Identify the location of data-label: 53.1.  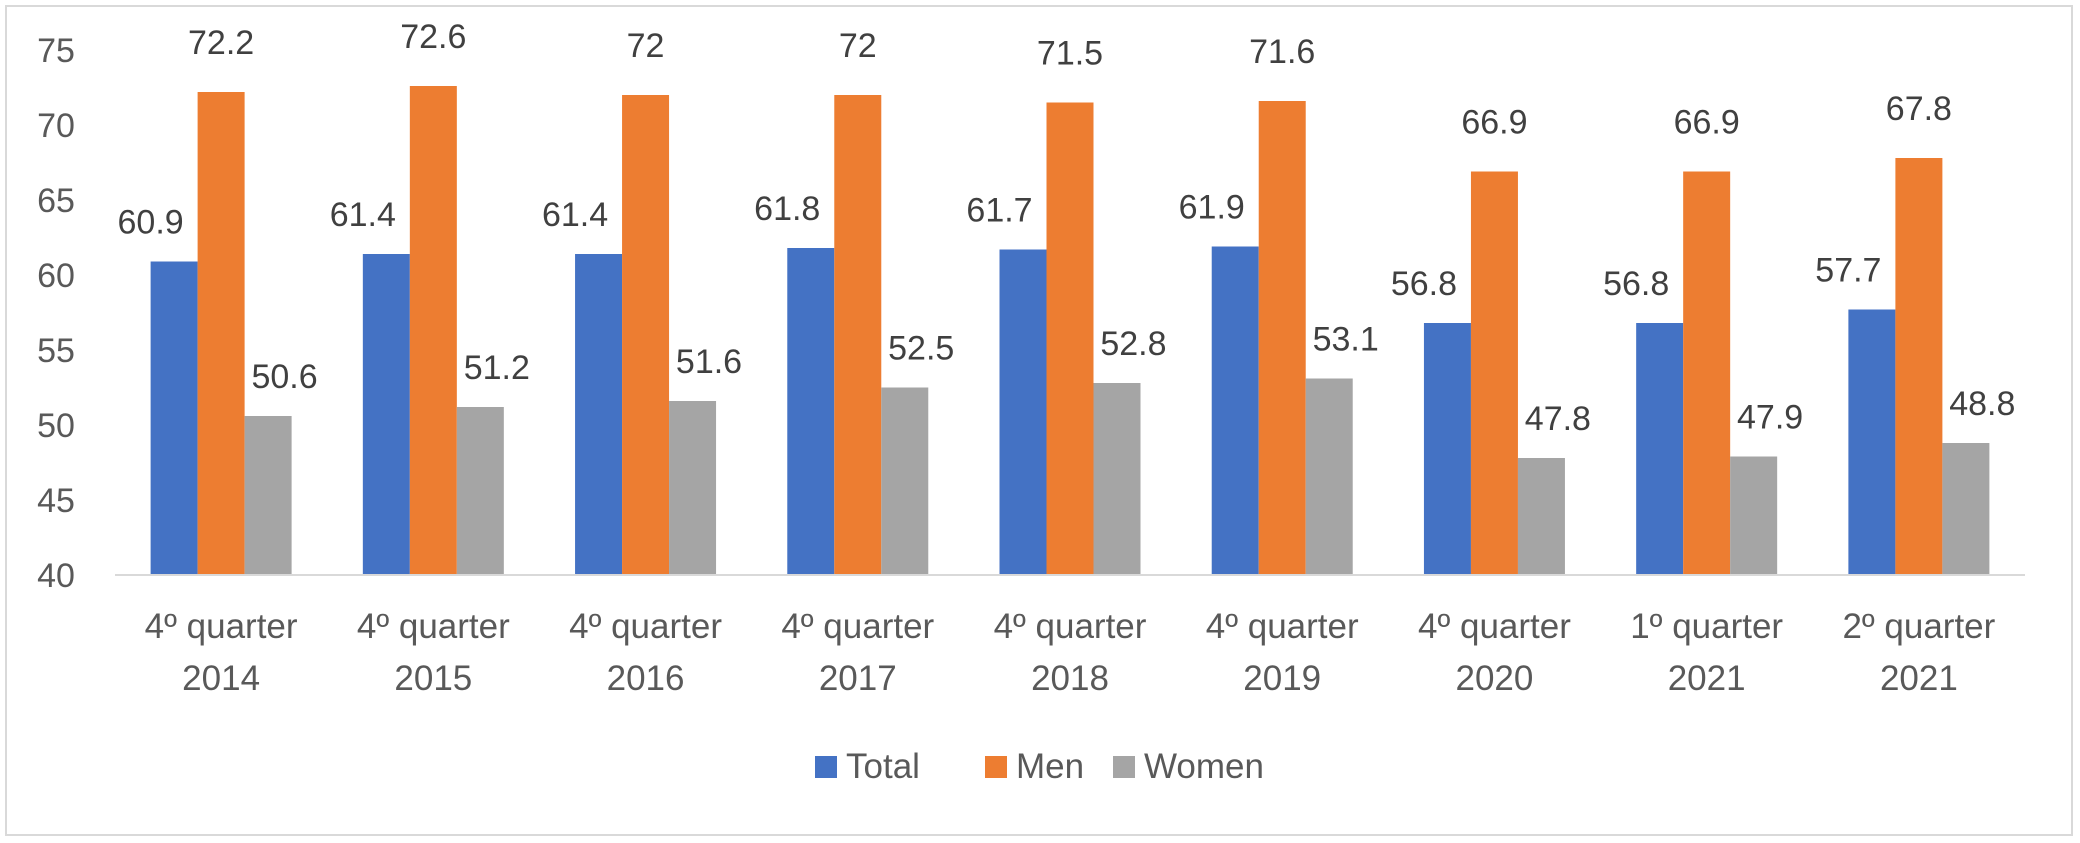
(1346, 340).